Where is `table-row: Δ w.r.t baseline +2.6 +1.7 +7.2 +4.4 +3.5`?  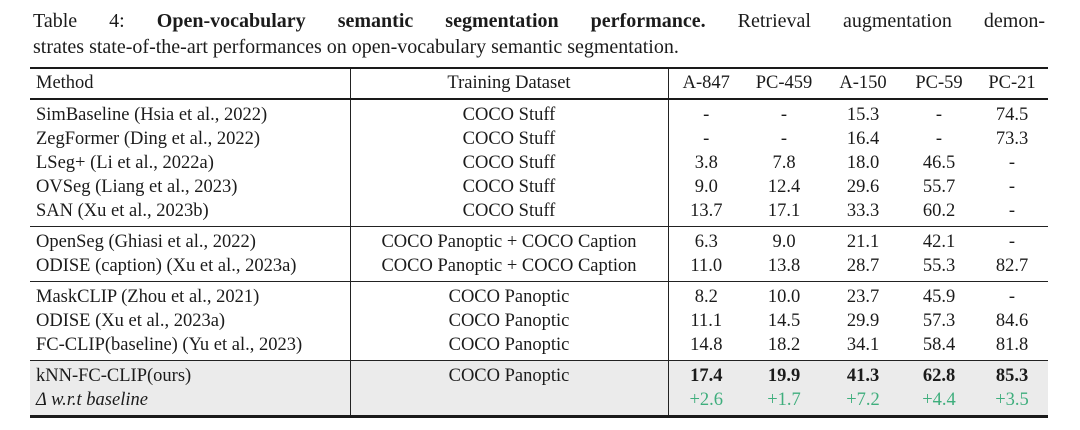
table-row: Δ w.r.t baseline +2.6 +1.7 +7.2 +4.4 +3.5 is located at coordinates (539, 402).